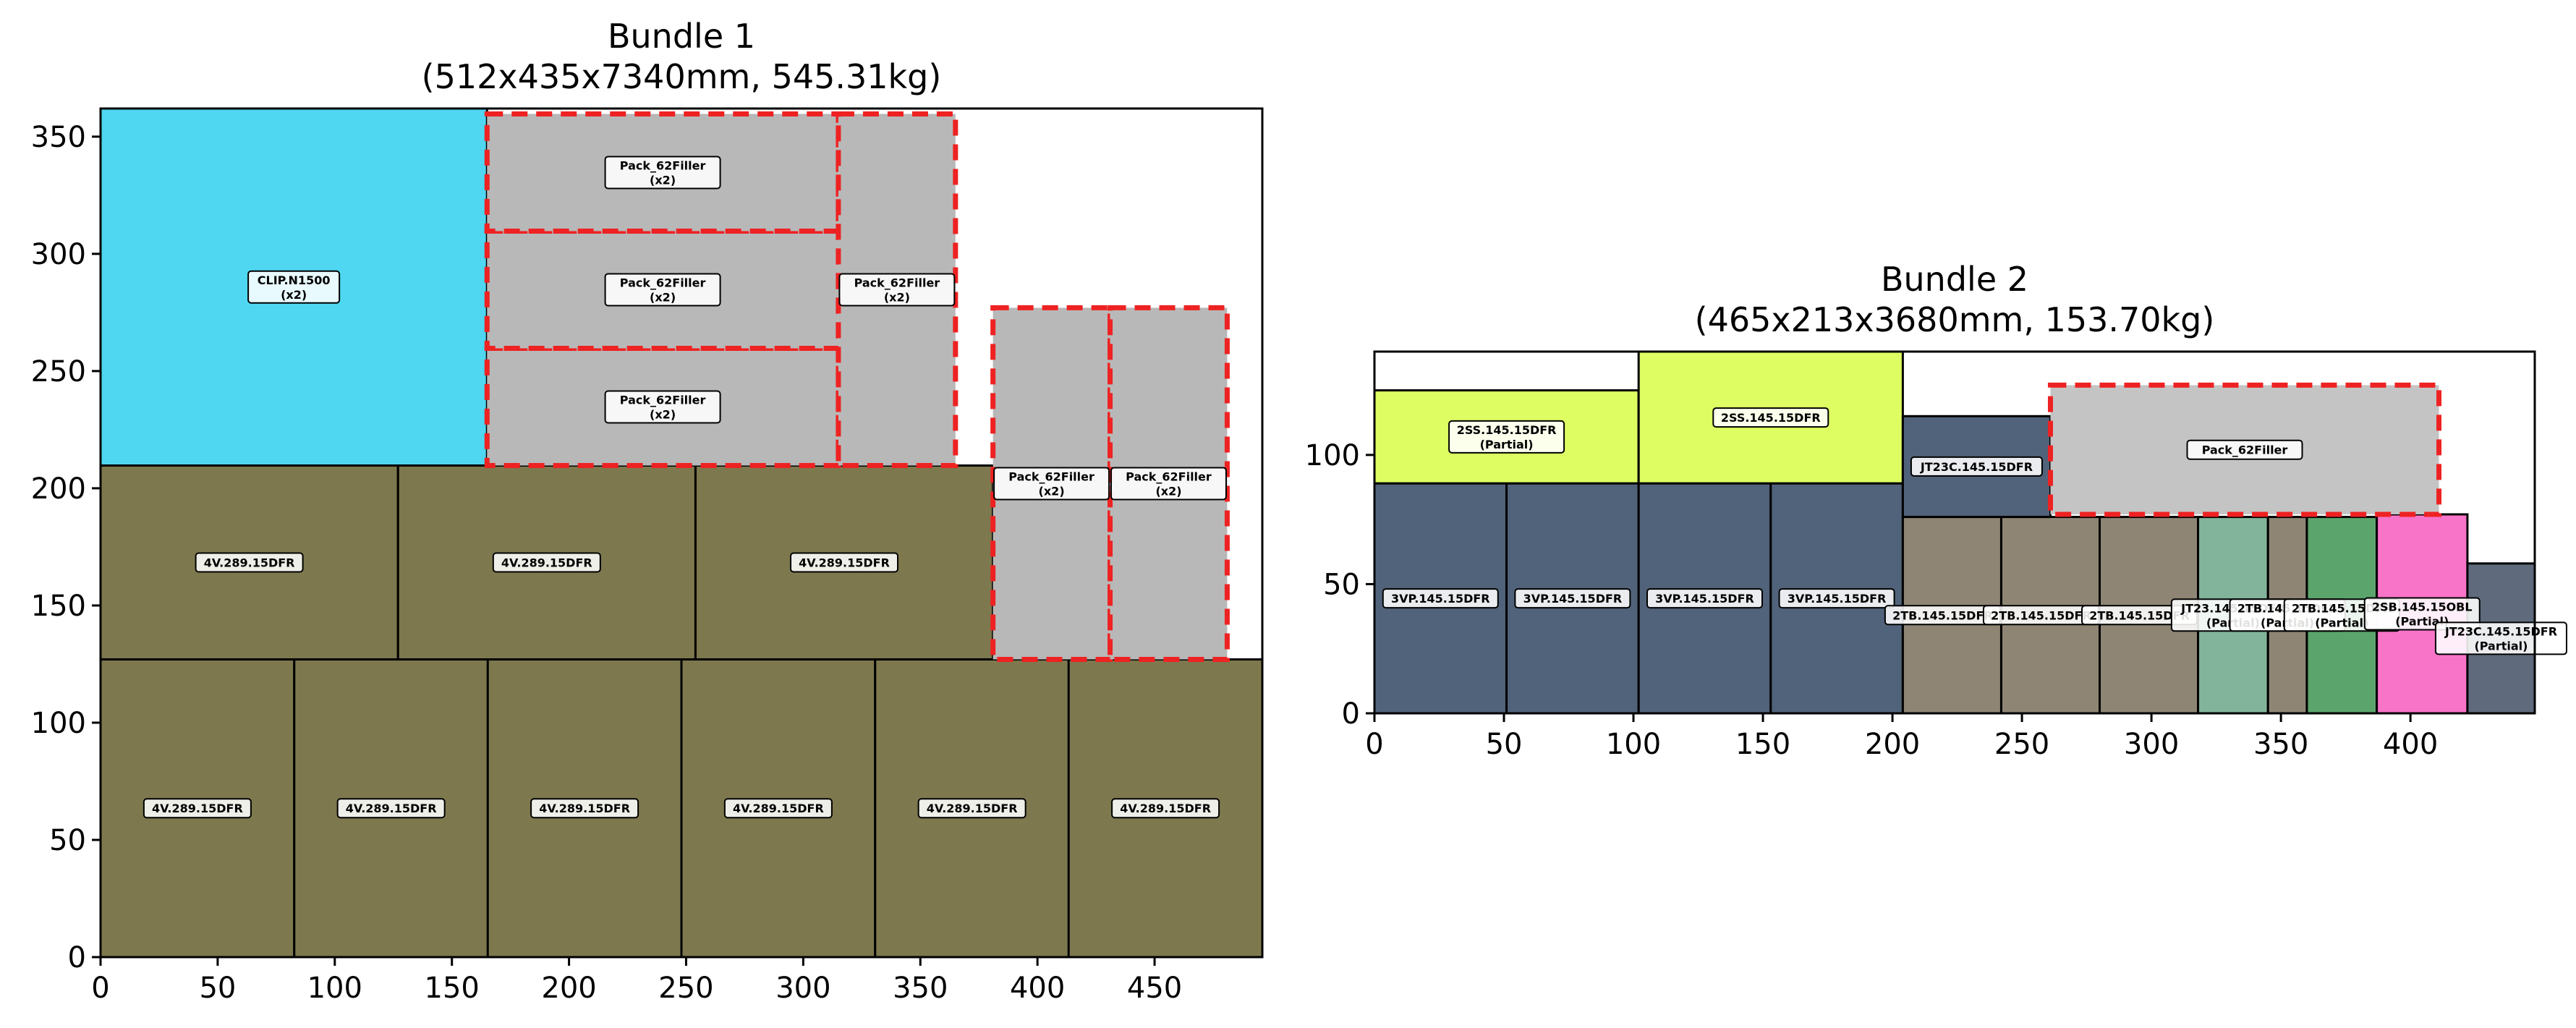 The image size is (2576, 1028). What do you see at coordinates (681, 36) in the screenshot?
I see `chart-title: Bundle 1` at bounding box center [681, 36].